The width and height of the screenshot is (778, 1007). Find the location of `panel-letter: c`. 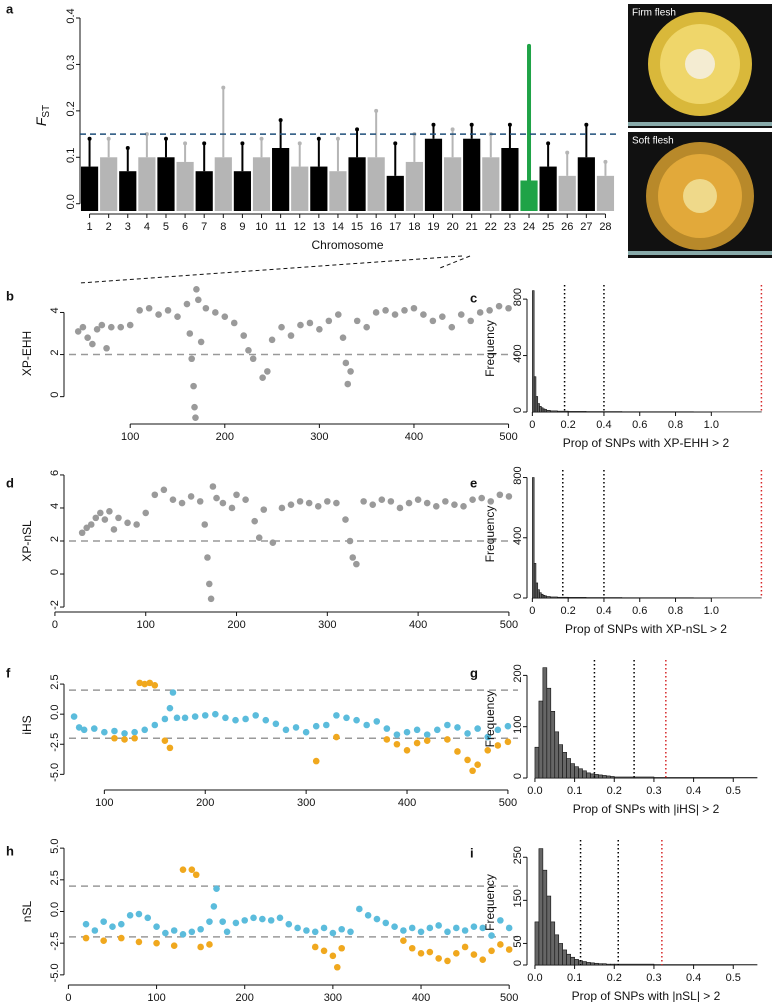

panel-letter: c is located at coordinates (473, 297).